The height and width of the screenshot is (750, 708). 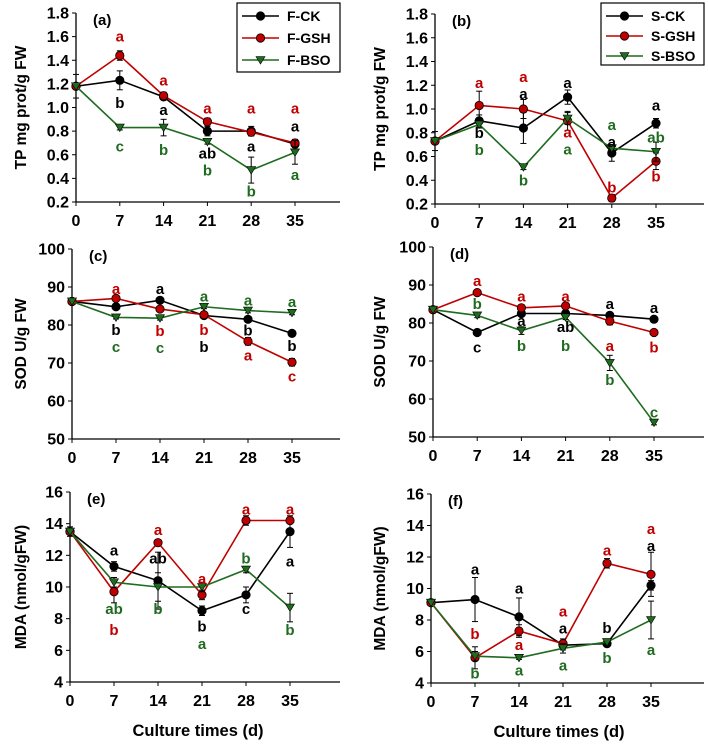 I want to click on panel-label: (f), so click(x=455, y=501).